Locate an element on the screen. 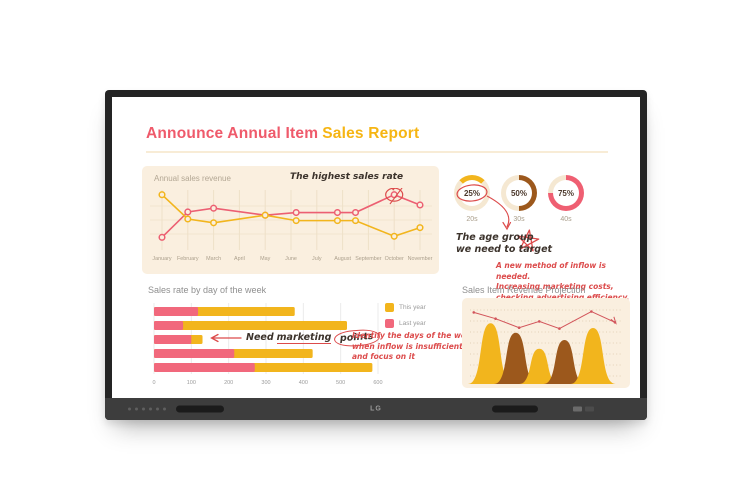  projection-title: Sales Item Revenue Projection is located at coordinates (524, 290).